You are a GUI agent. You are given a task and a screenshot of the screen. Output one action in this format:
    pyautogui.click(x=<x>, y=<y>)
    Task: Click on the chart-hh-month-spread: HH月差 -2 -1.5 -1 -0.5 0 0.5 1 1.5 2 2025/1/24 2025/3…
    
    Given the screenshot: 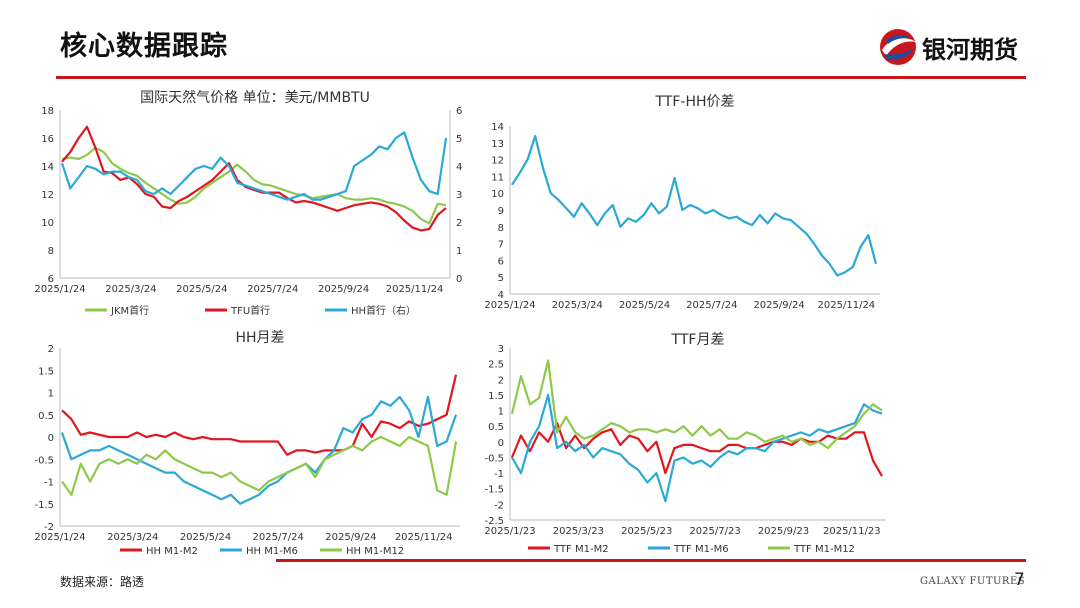 What is the action you would take?
    pyautogui.click(x=247, y=443)
    